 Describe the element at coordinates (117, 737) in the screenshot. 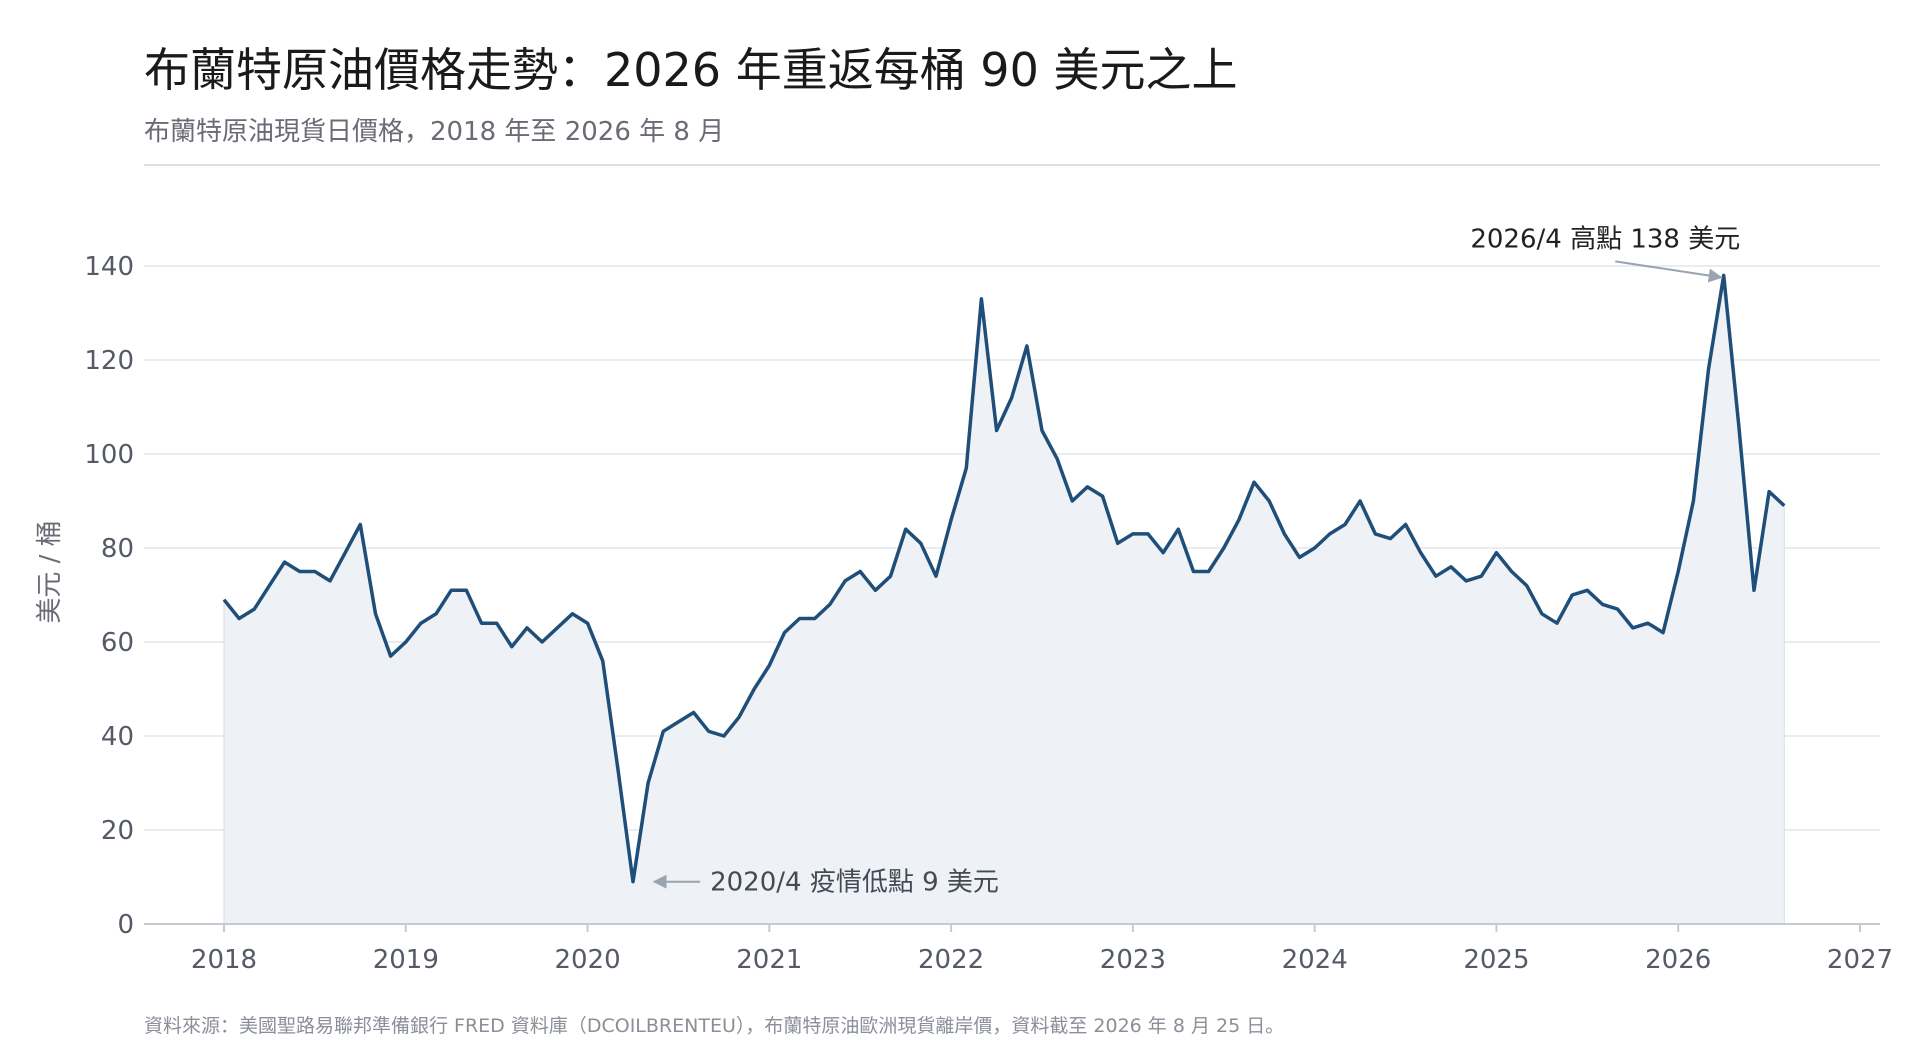

I see `y-tick-label: 40` at that location.